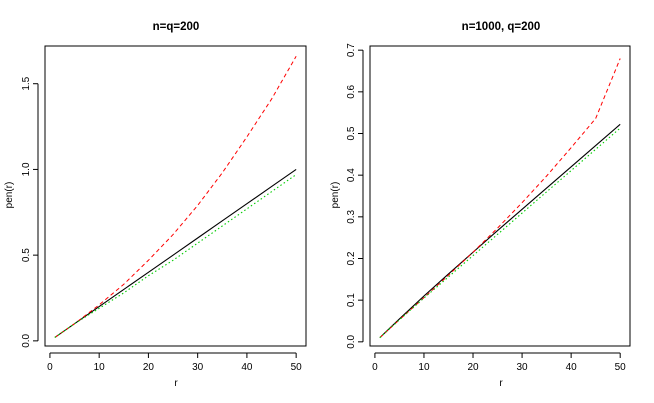 This screenshot has width=654, height=403. Describe the element at coordinates (335, 195) in the screenshot. I see `y-axis-label-right: pen(r)` at that location.